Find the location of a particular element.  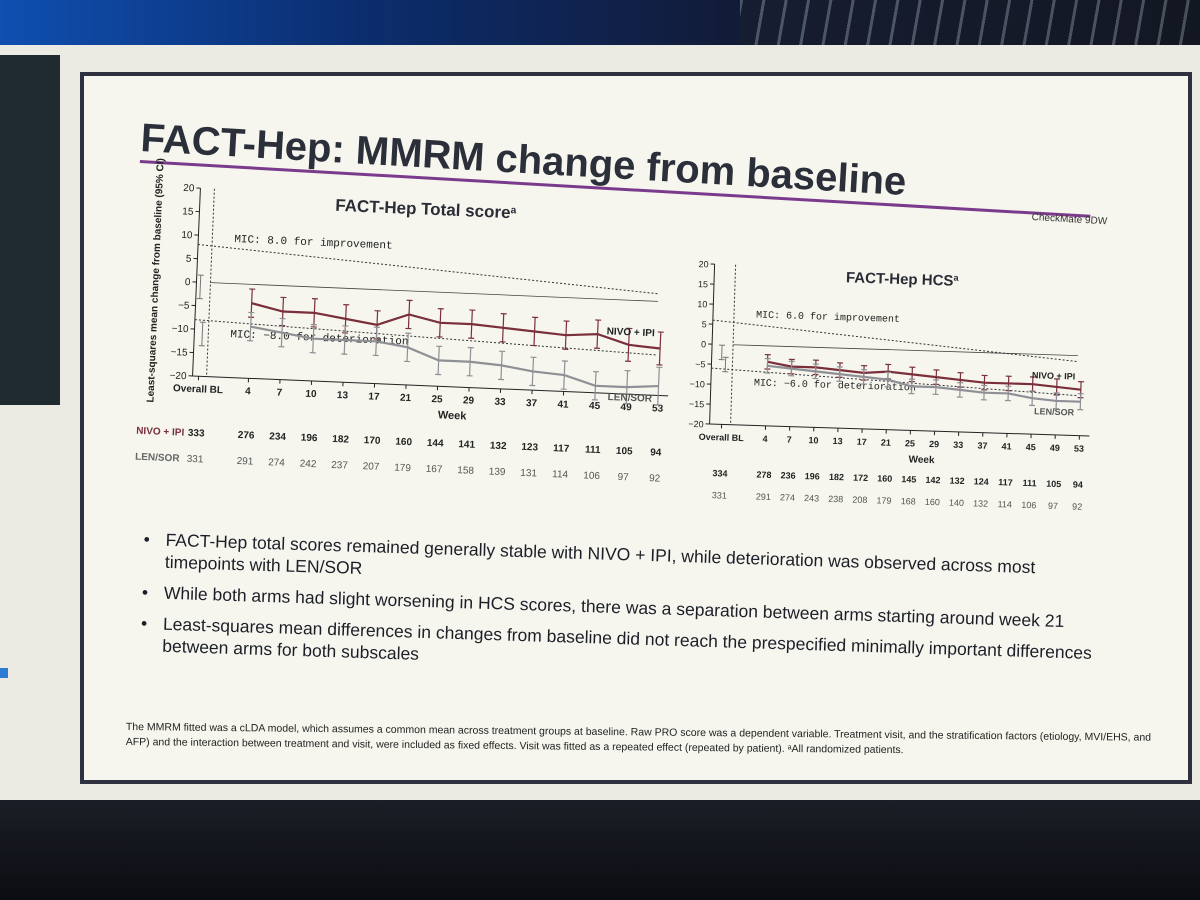

left-side-screen is located at coordinates (30, 230).